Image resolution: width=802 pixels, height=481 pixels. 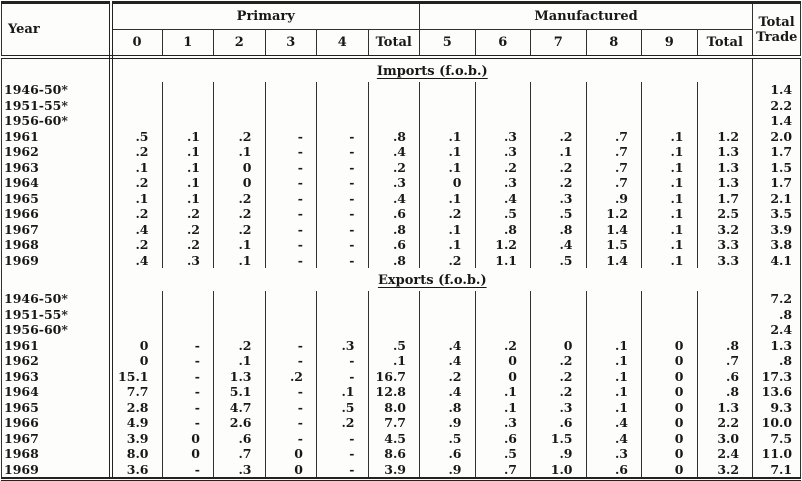 I want to click on table-row: 1962 0- .1- - .1.4 0.2.1 0.7.8, so click(x=401, y=361).